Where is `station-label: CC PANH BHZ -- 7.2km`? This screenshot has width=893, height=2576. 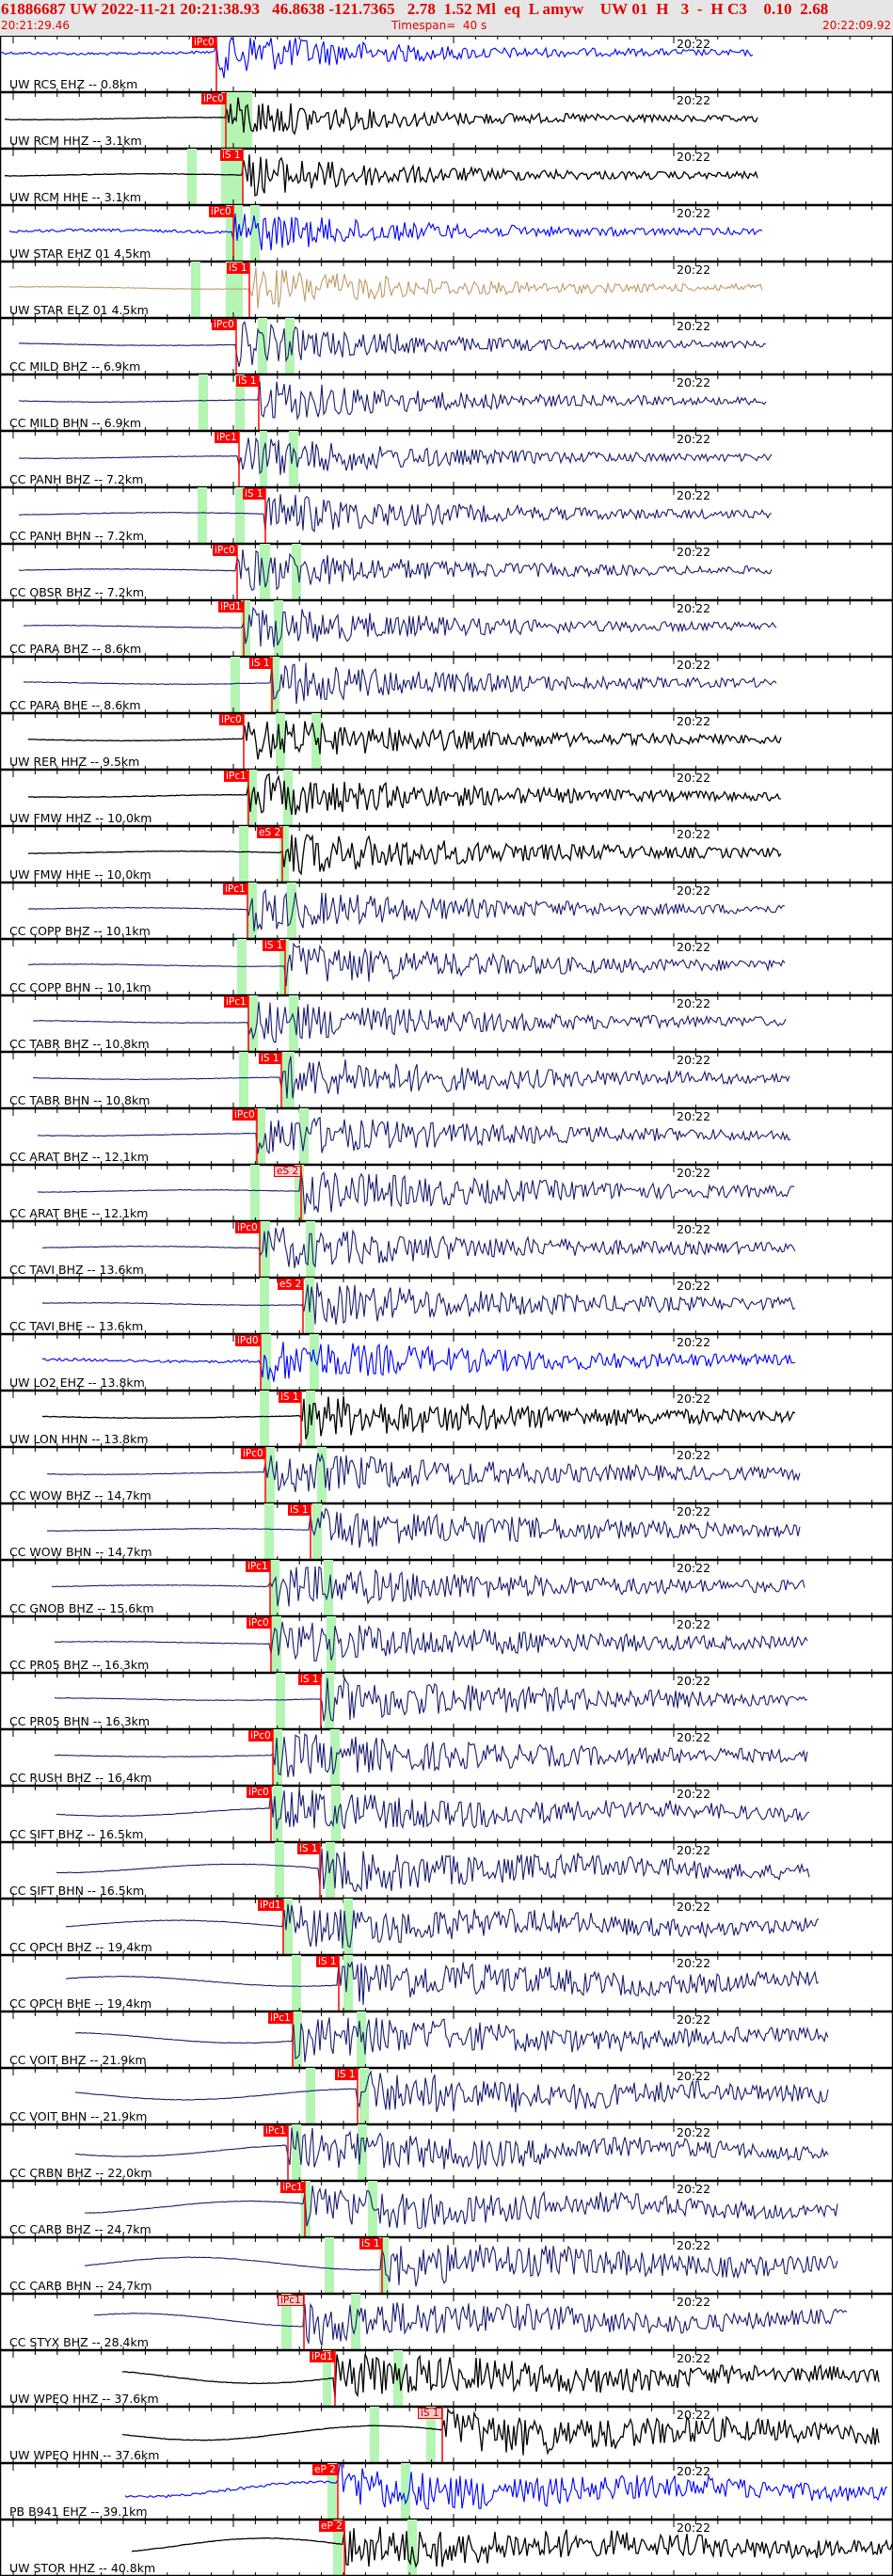
station-label: CC PANH BHZ -- 7.2km is located at coordinates (77, 479).